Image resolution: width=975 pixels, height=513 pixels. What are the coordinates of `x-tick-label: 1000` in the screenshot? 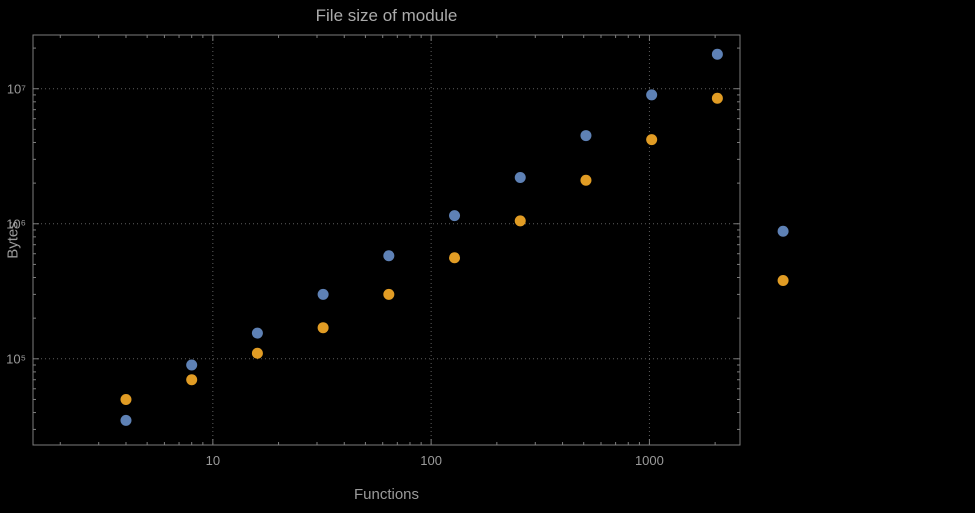 It's located at (649, 460).